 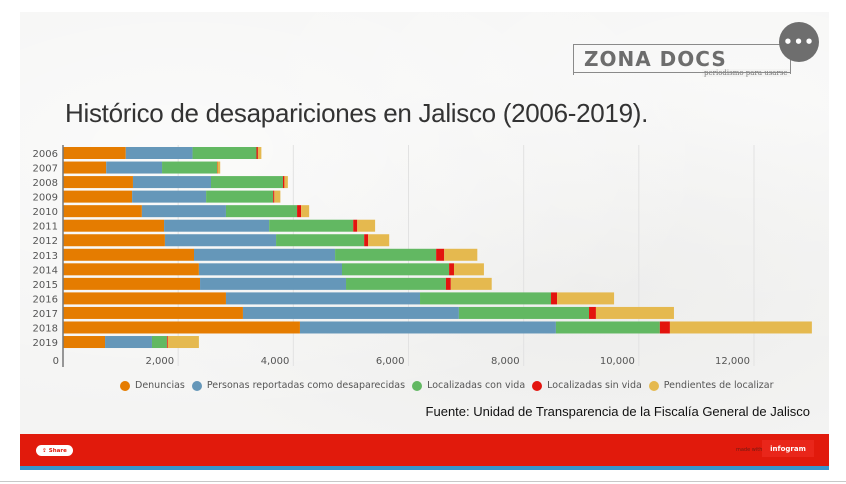 I want to click on x-tick-label: 4,000, so click(x=275, y=361).